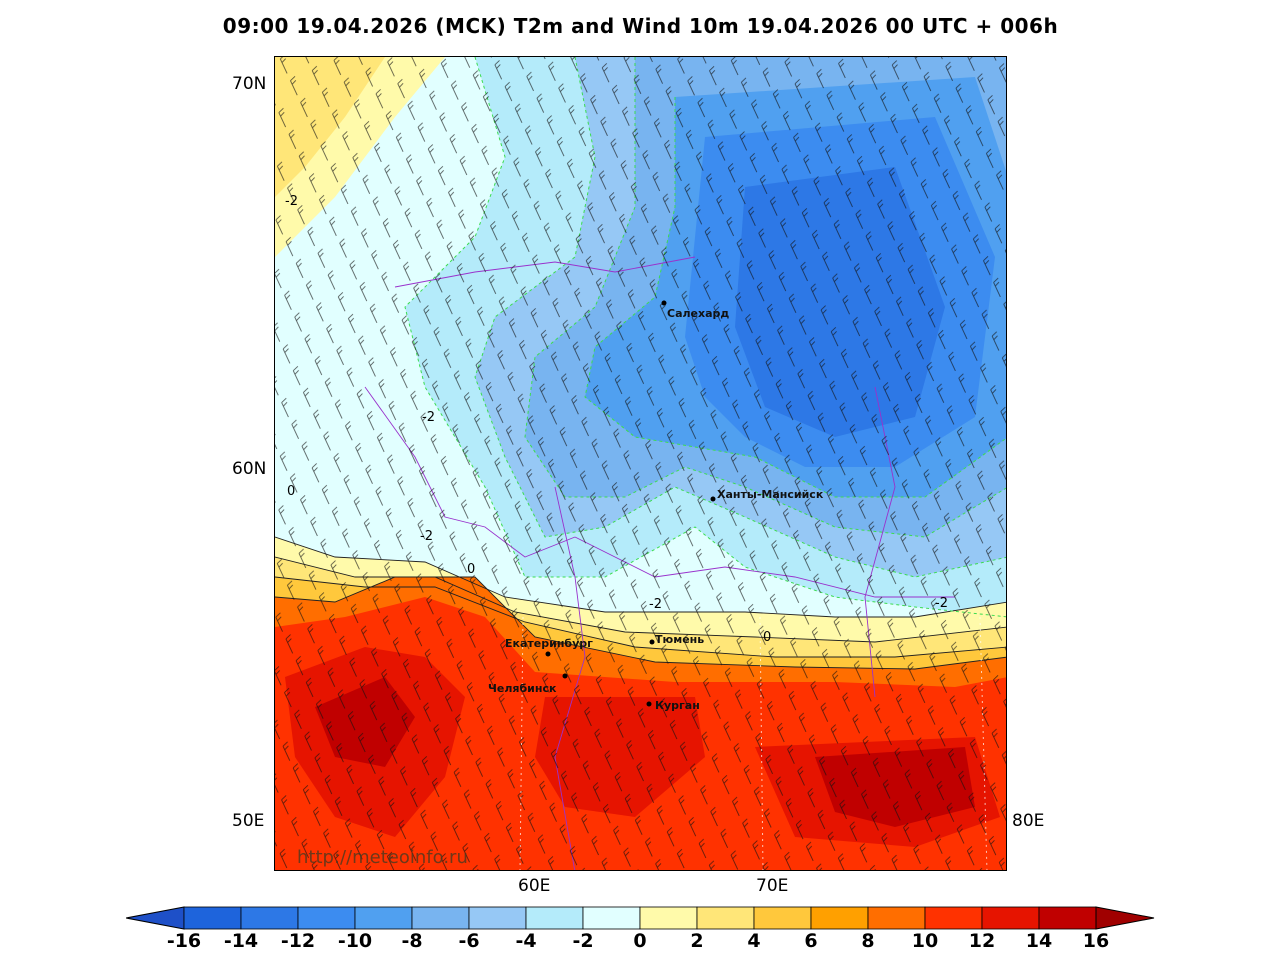 The height and width of the screenshot is (963, 1281). What do you see at coordinates (548, 654) in the screenshot?
I see `city-dot-yekaterinburg` at bounding box center [548, 654].